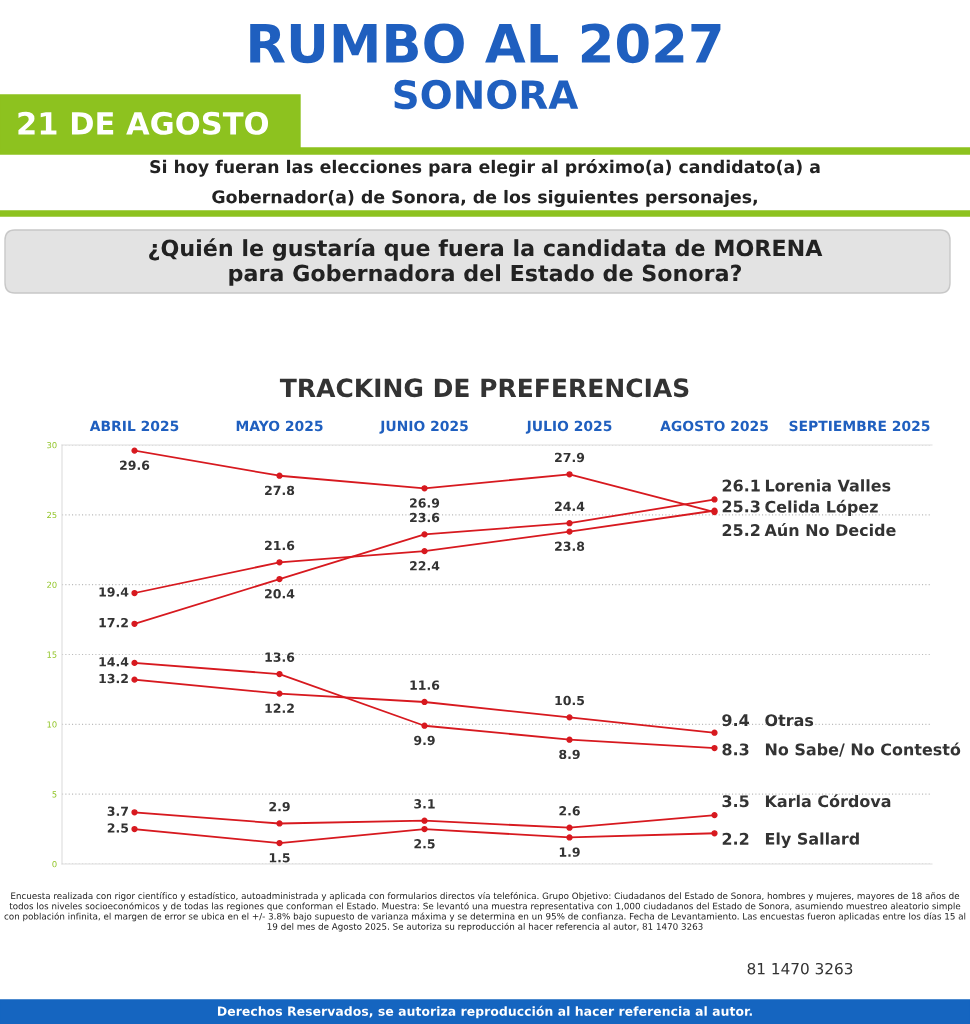 This screenshot has width=970, height=1024. Describe the element at coordinates (279, 708) in the screenshot. I see `data-label: 12.2` at that location.